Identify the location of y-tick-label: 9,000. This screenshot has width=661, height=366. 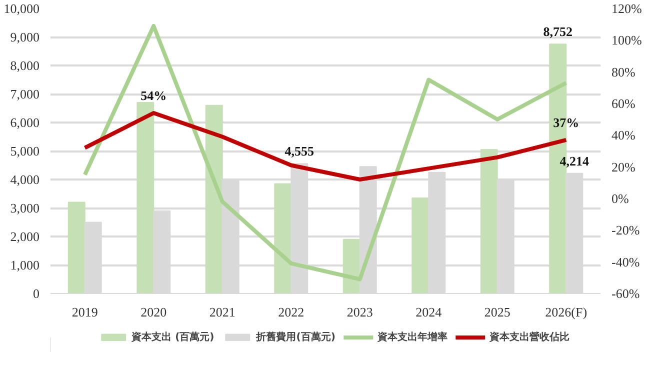
(25, 37).